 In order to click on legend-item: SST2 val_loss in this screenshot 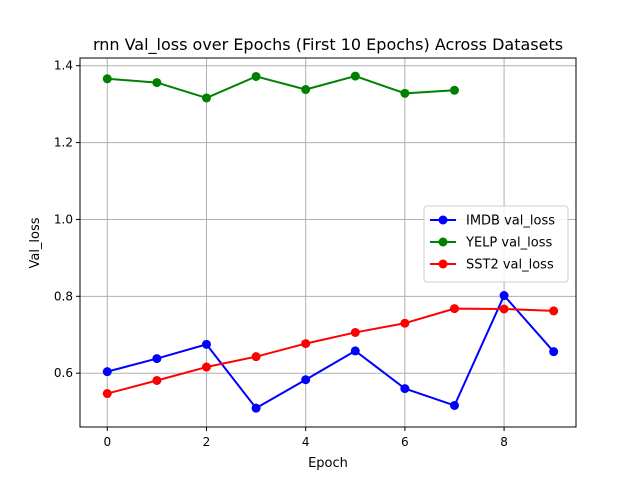, I will do `click(492, 265)`.